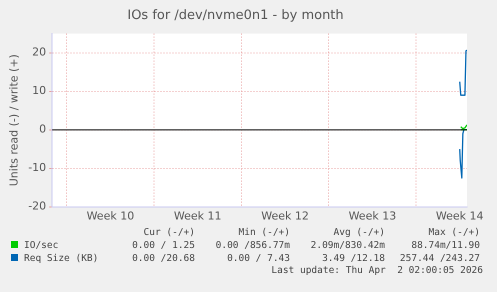  Describe the element at coordinates (235, 16) in the screenshot. I see `chart-title: IOs for /dev/nvme0n1 - by month` at that location.